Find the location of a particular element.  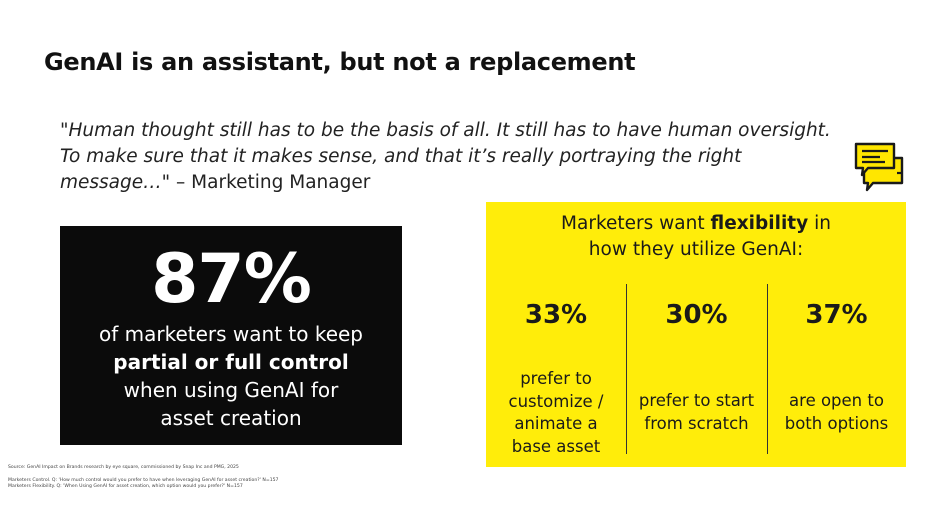

option-label-line: are open to is located at coordinates (836, 400).